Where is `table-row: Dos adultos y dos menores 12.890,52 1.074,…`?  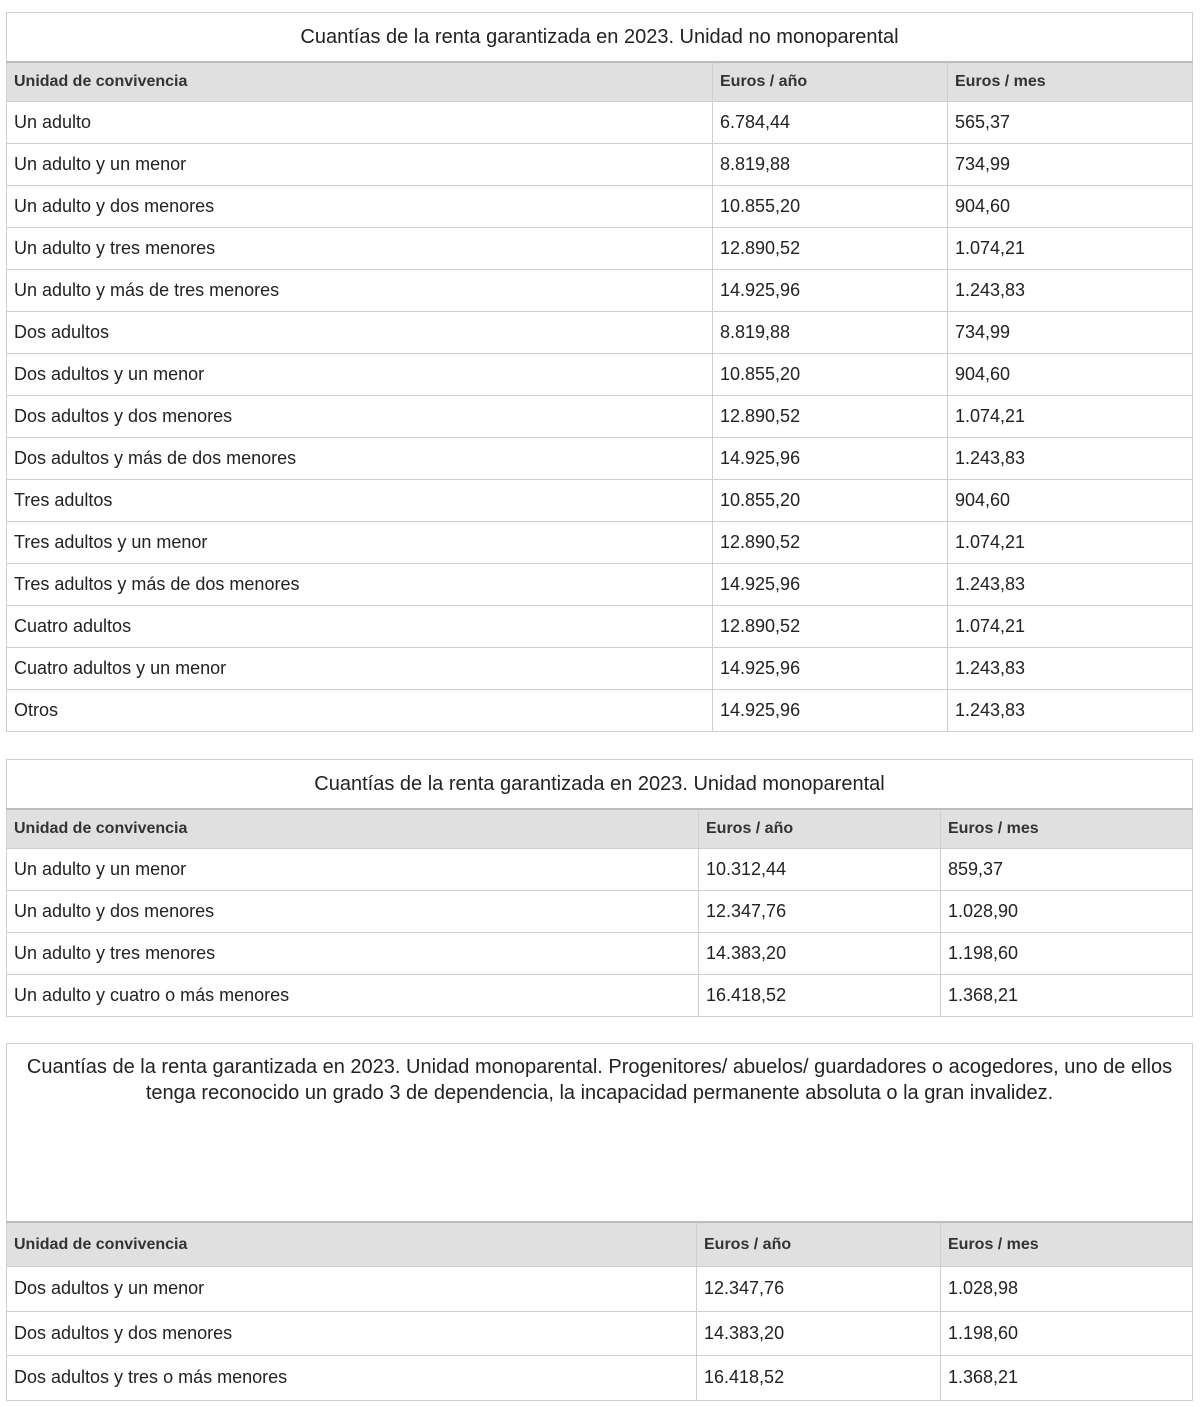
table-row: Dos adultos y dos menores 12.890,52 1.074,… is located at coordinates (599, 416).